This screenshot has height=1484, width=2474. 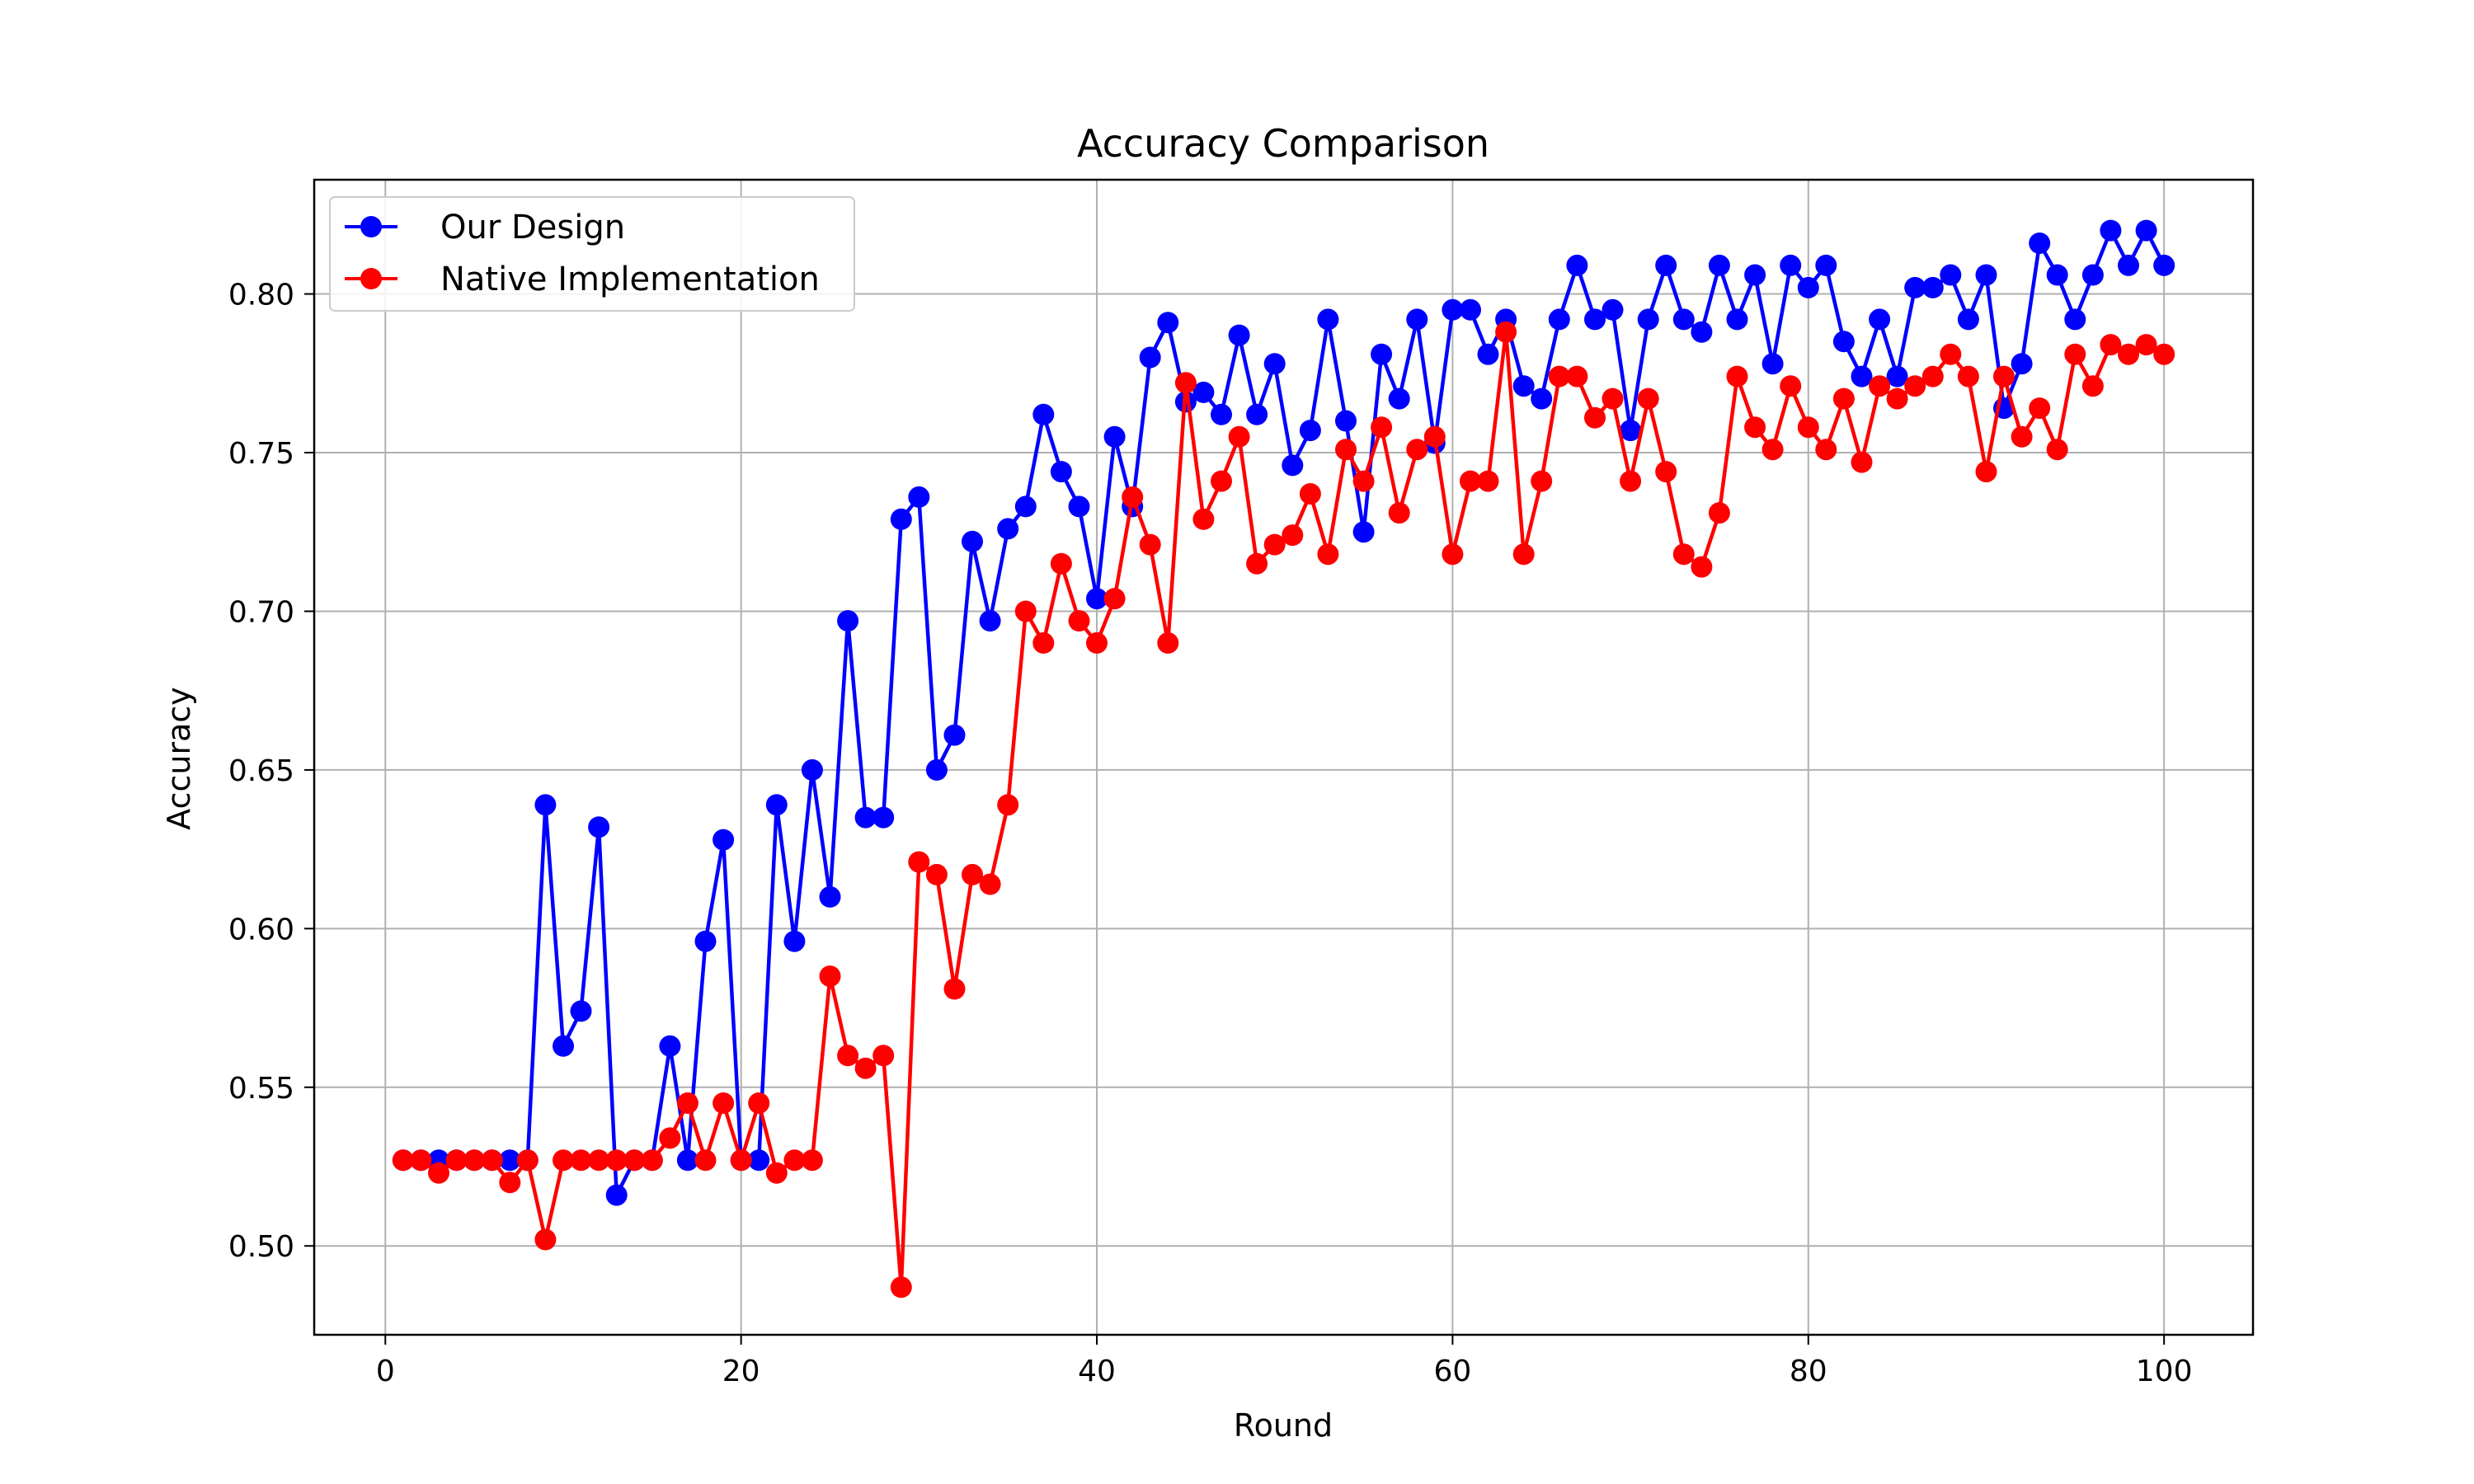 I want to click on y-tick-label: 0.75, so click(x=261, y=454).